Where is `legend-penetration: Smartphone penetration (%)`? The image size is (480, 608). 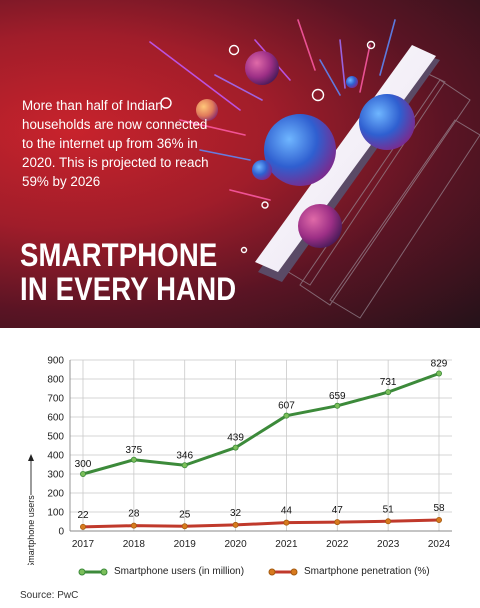 legend-penetration: Smartphone penetration (%) is located at coordinates (349, 571).